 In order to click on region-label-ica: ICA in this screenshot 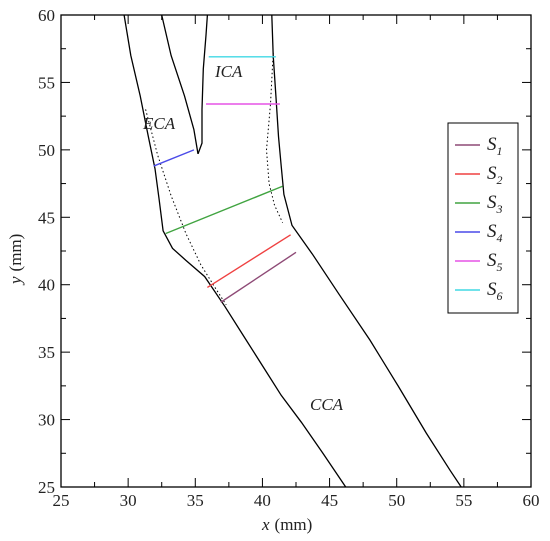, I will do `click(228, 71)`.